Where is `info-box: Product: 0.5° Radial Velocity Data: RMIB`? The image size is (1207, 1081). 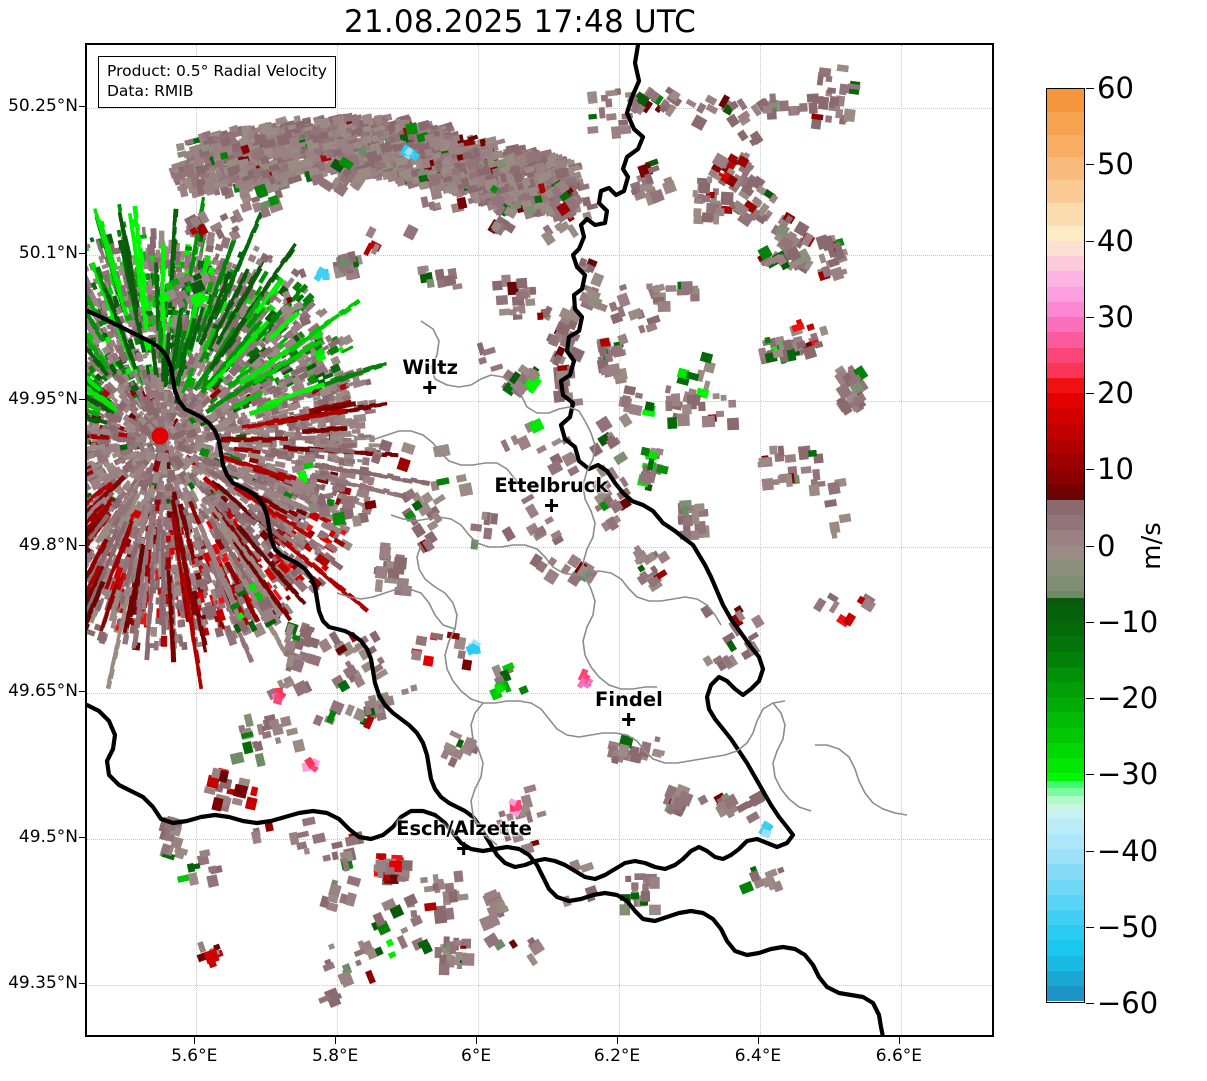
info-box: Product: 0.5° Radial Velocity Data: RMIB is located at coordinates (217, 82).